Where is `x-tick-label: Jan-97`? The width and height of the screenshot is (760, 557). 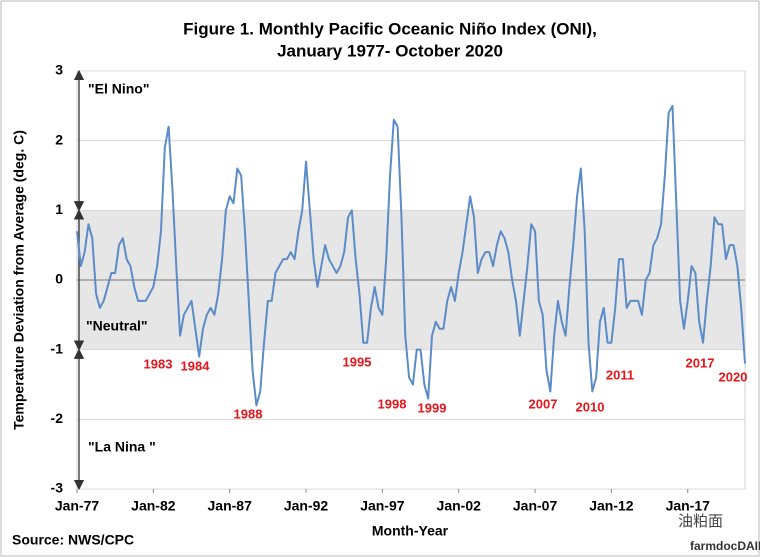 x-tick-label: Jan-97 is located at coordinates (382, 506).